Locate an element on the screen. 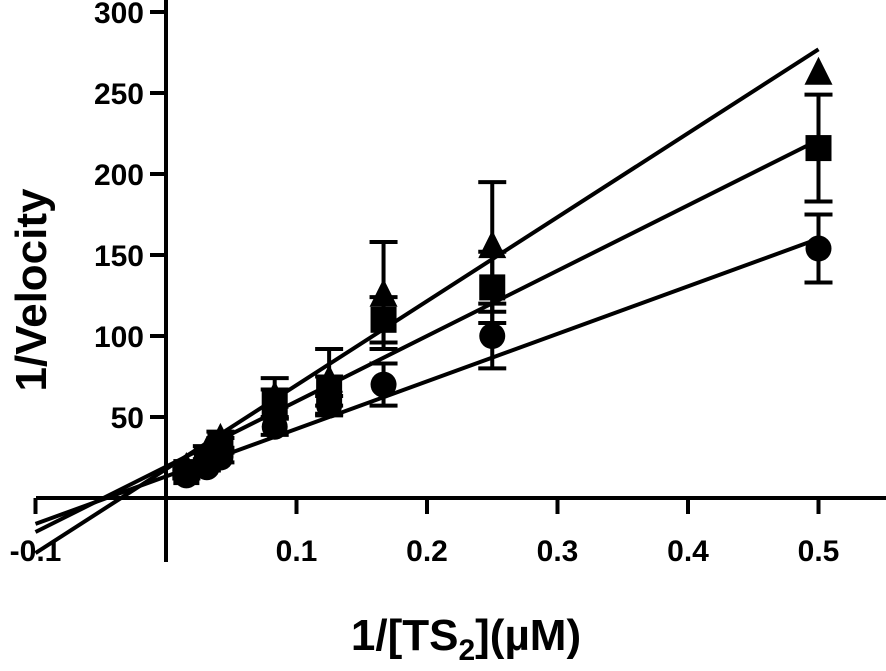 Image resolution: width=886 pixels, height=671 pixels. y-axis-title: 1/Velocity is located at coordinates (31, 290).